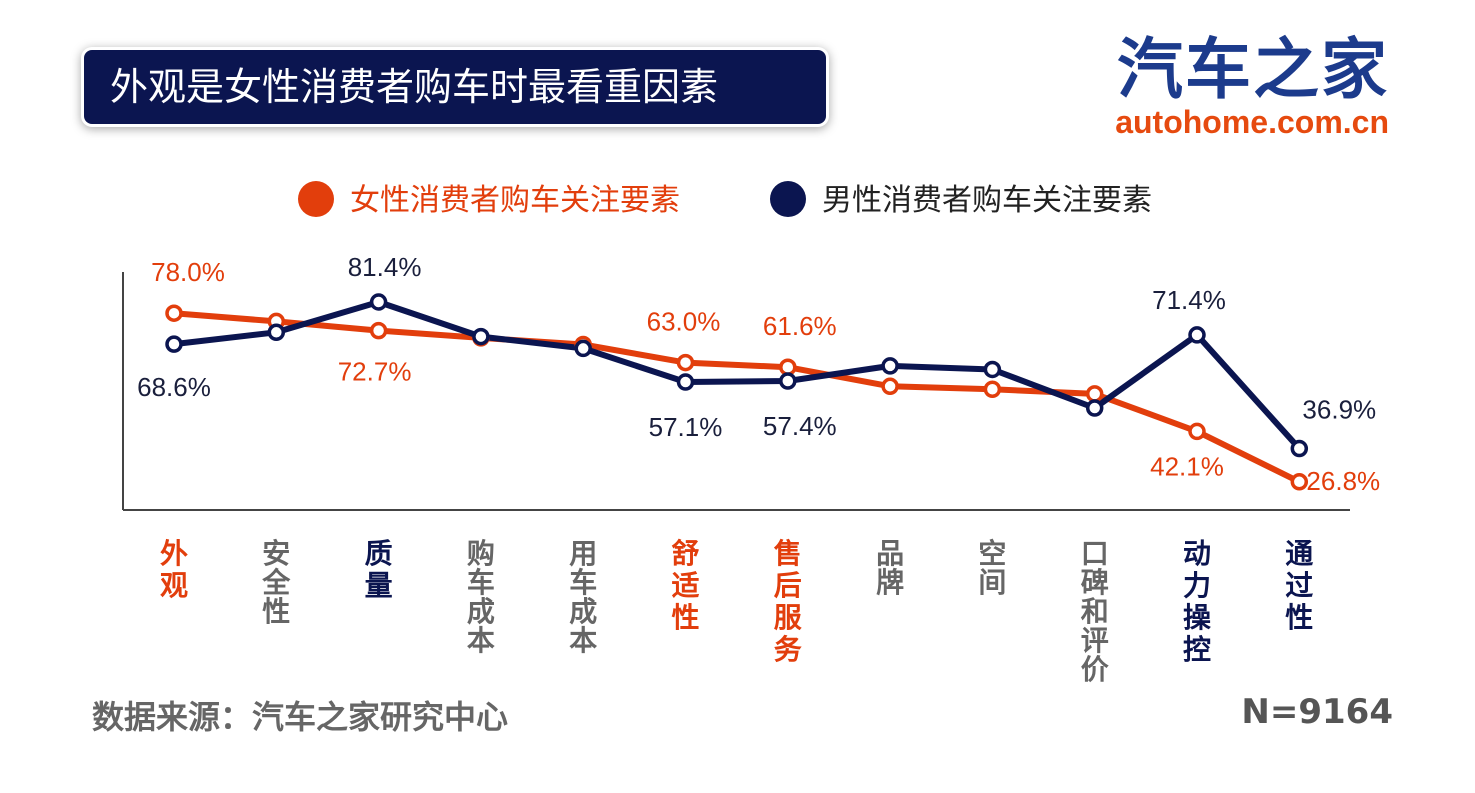  I want to click on legend-label-female: 女性消费者购车关注要素, so click(515, 200).